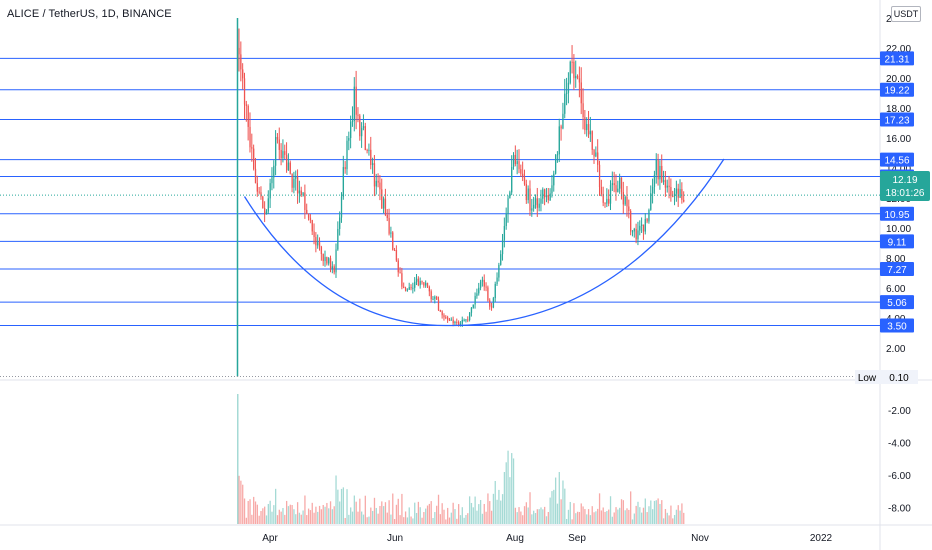 The height and width of the screenshot is (550, 932). Describe the element at coordinates (898, 109) in the screenshot. I see `price-tick-label: 18.00` at that location.